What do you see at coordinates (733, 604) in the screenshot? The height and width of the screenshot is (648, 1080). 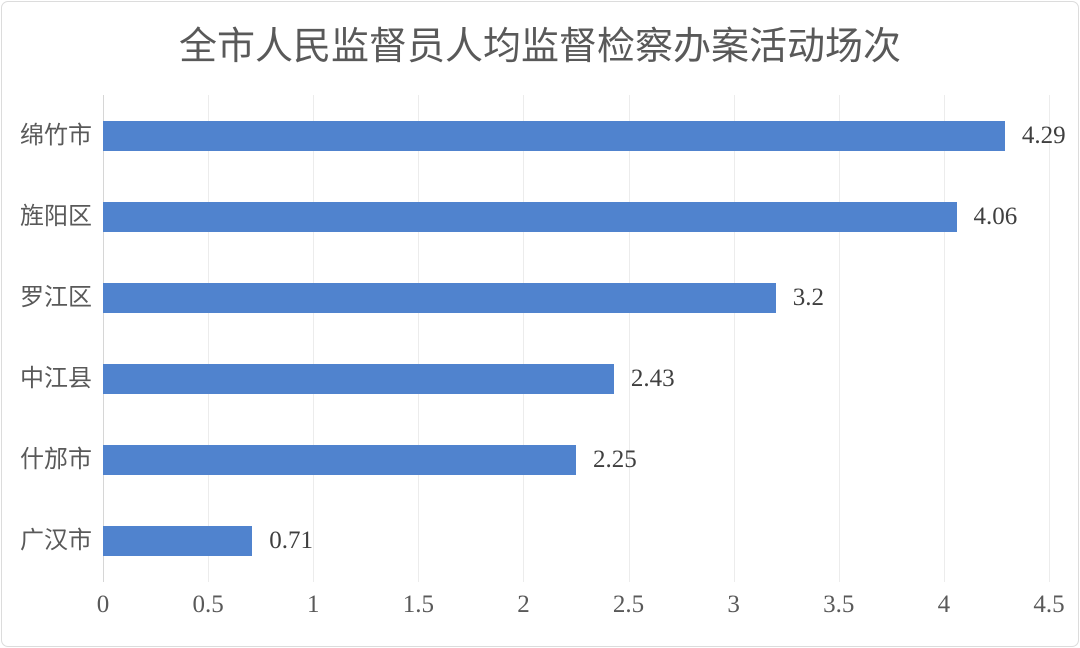 I see `x-axis-tick-label: 3` at bounding box center [733, 604].